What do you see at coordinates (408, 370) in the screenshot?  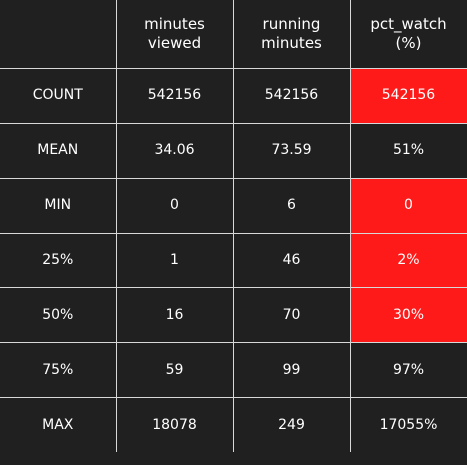 I see `table-cell: 97%` at bounding box center [408, 370].